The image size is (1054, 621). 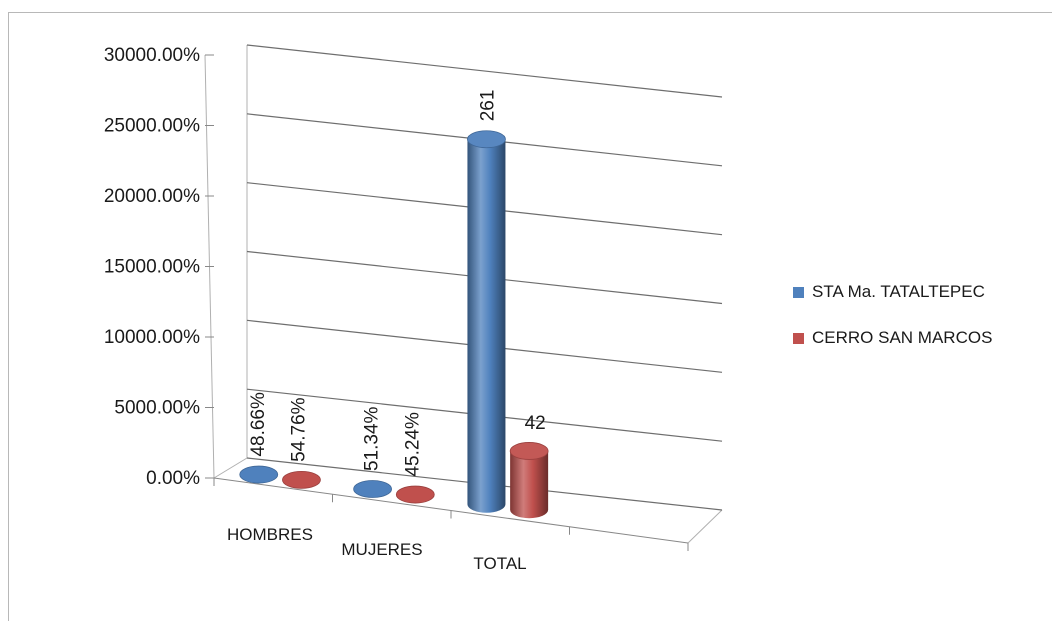 What do you see at coordinates (898, 291) in the screenshot?
I see `legend-label-series-1: STA Ma. TATALTEPEC` at bounding box center [898, 291].